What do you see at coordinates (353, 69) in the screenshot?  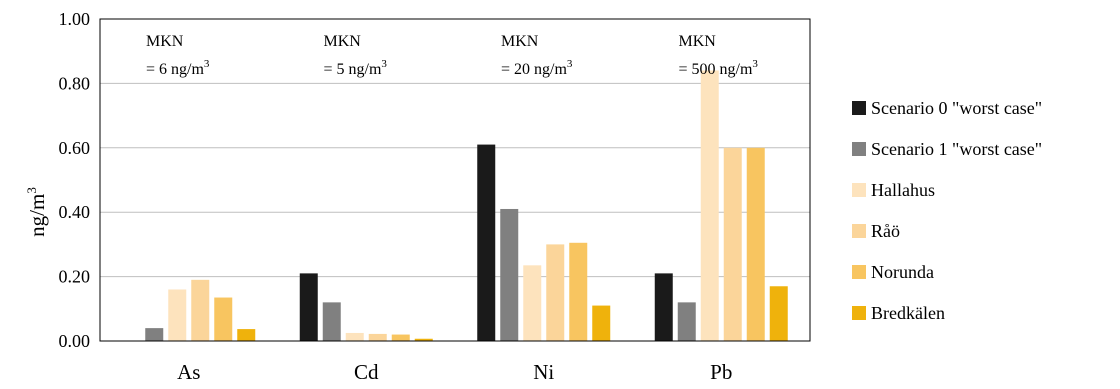 I see `mkn-value-base: = 5 ng/m` at bounding box center [353, 69].